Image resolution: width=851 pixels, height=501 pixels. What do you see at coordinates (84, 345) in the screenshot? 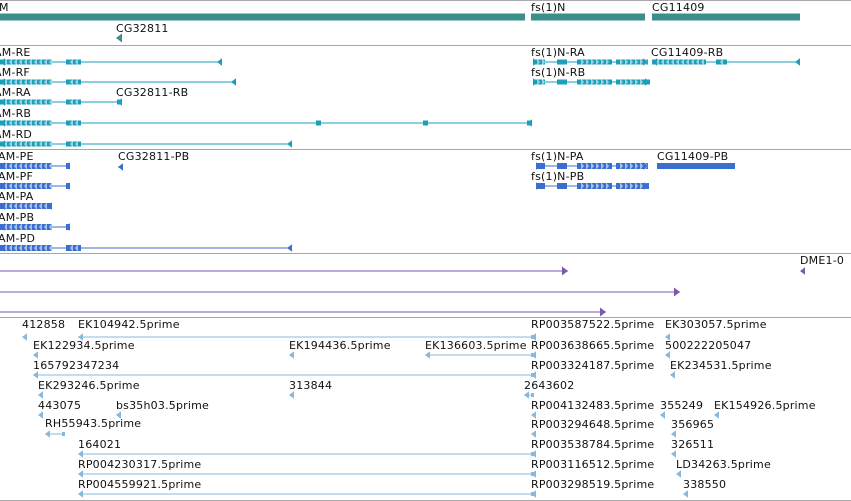
I see `feature-label: EK122934.5prime` at bounding box center [84, 345].